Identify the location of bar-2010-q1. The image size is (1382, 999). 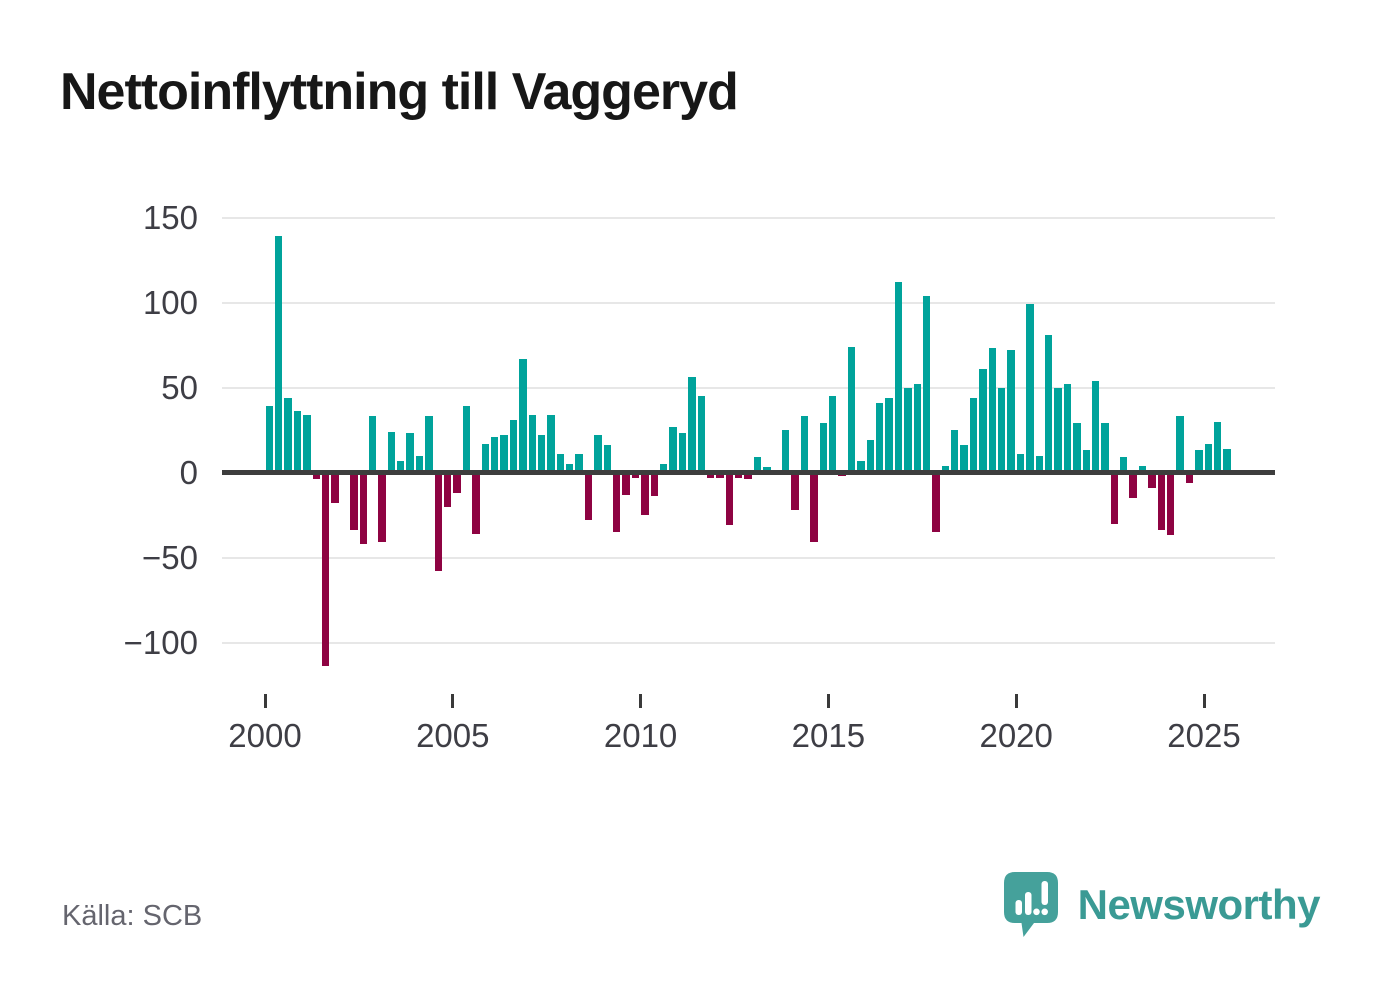
(645, 493).